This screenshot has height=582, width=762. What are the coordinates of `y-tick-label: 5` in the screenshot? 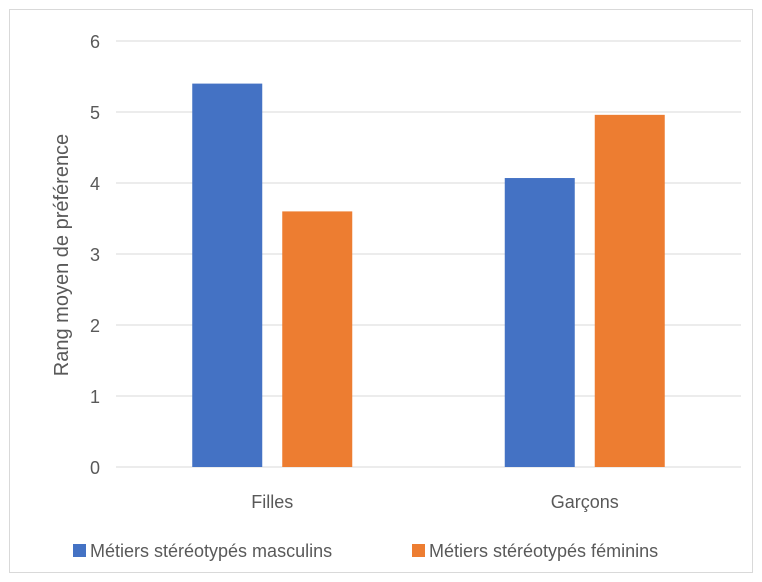 It's located at (95, 113).